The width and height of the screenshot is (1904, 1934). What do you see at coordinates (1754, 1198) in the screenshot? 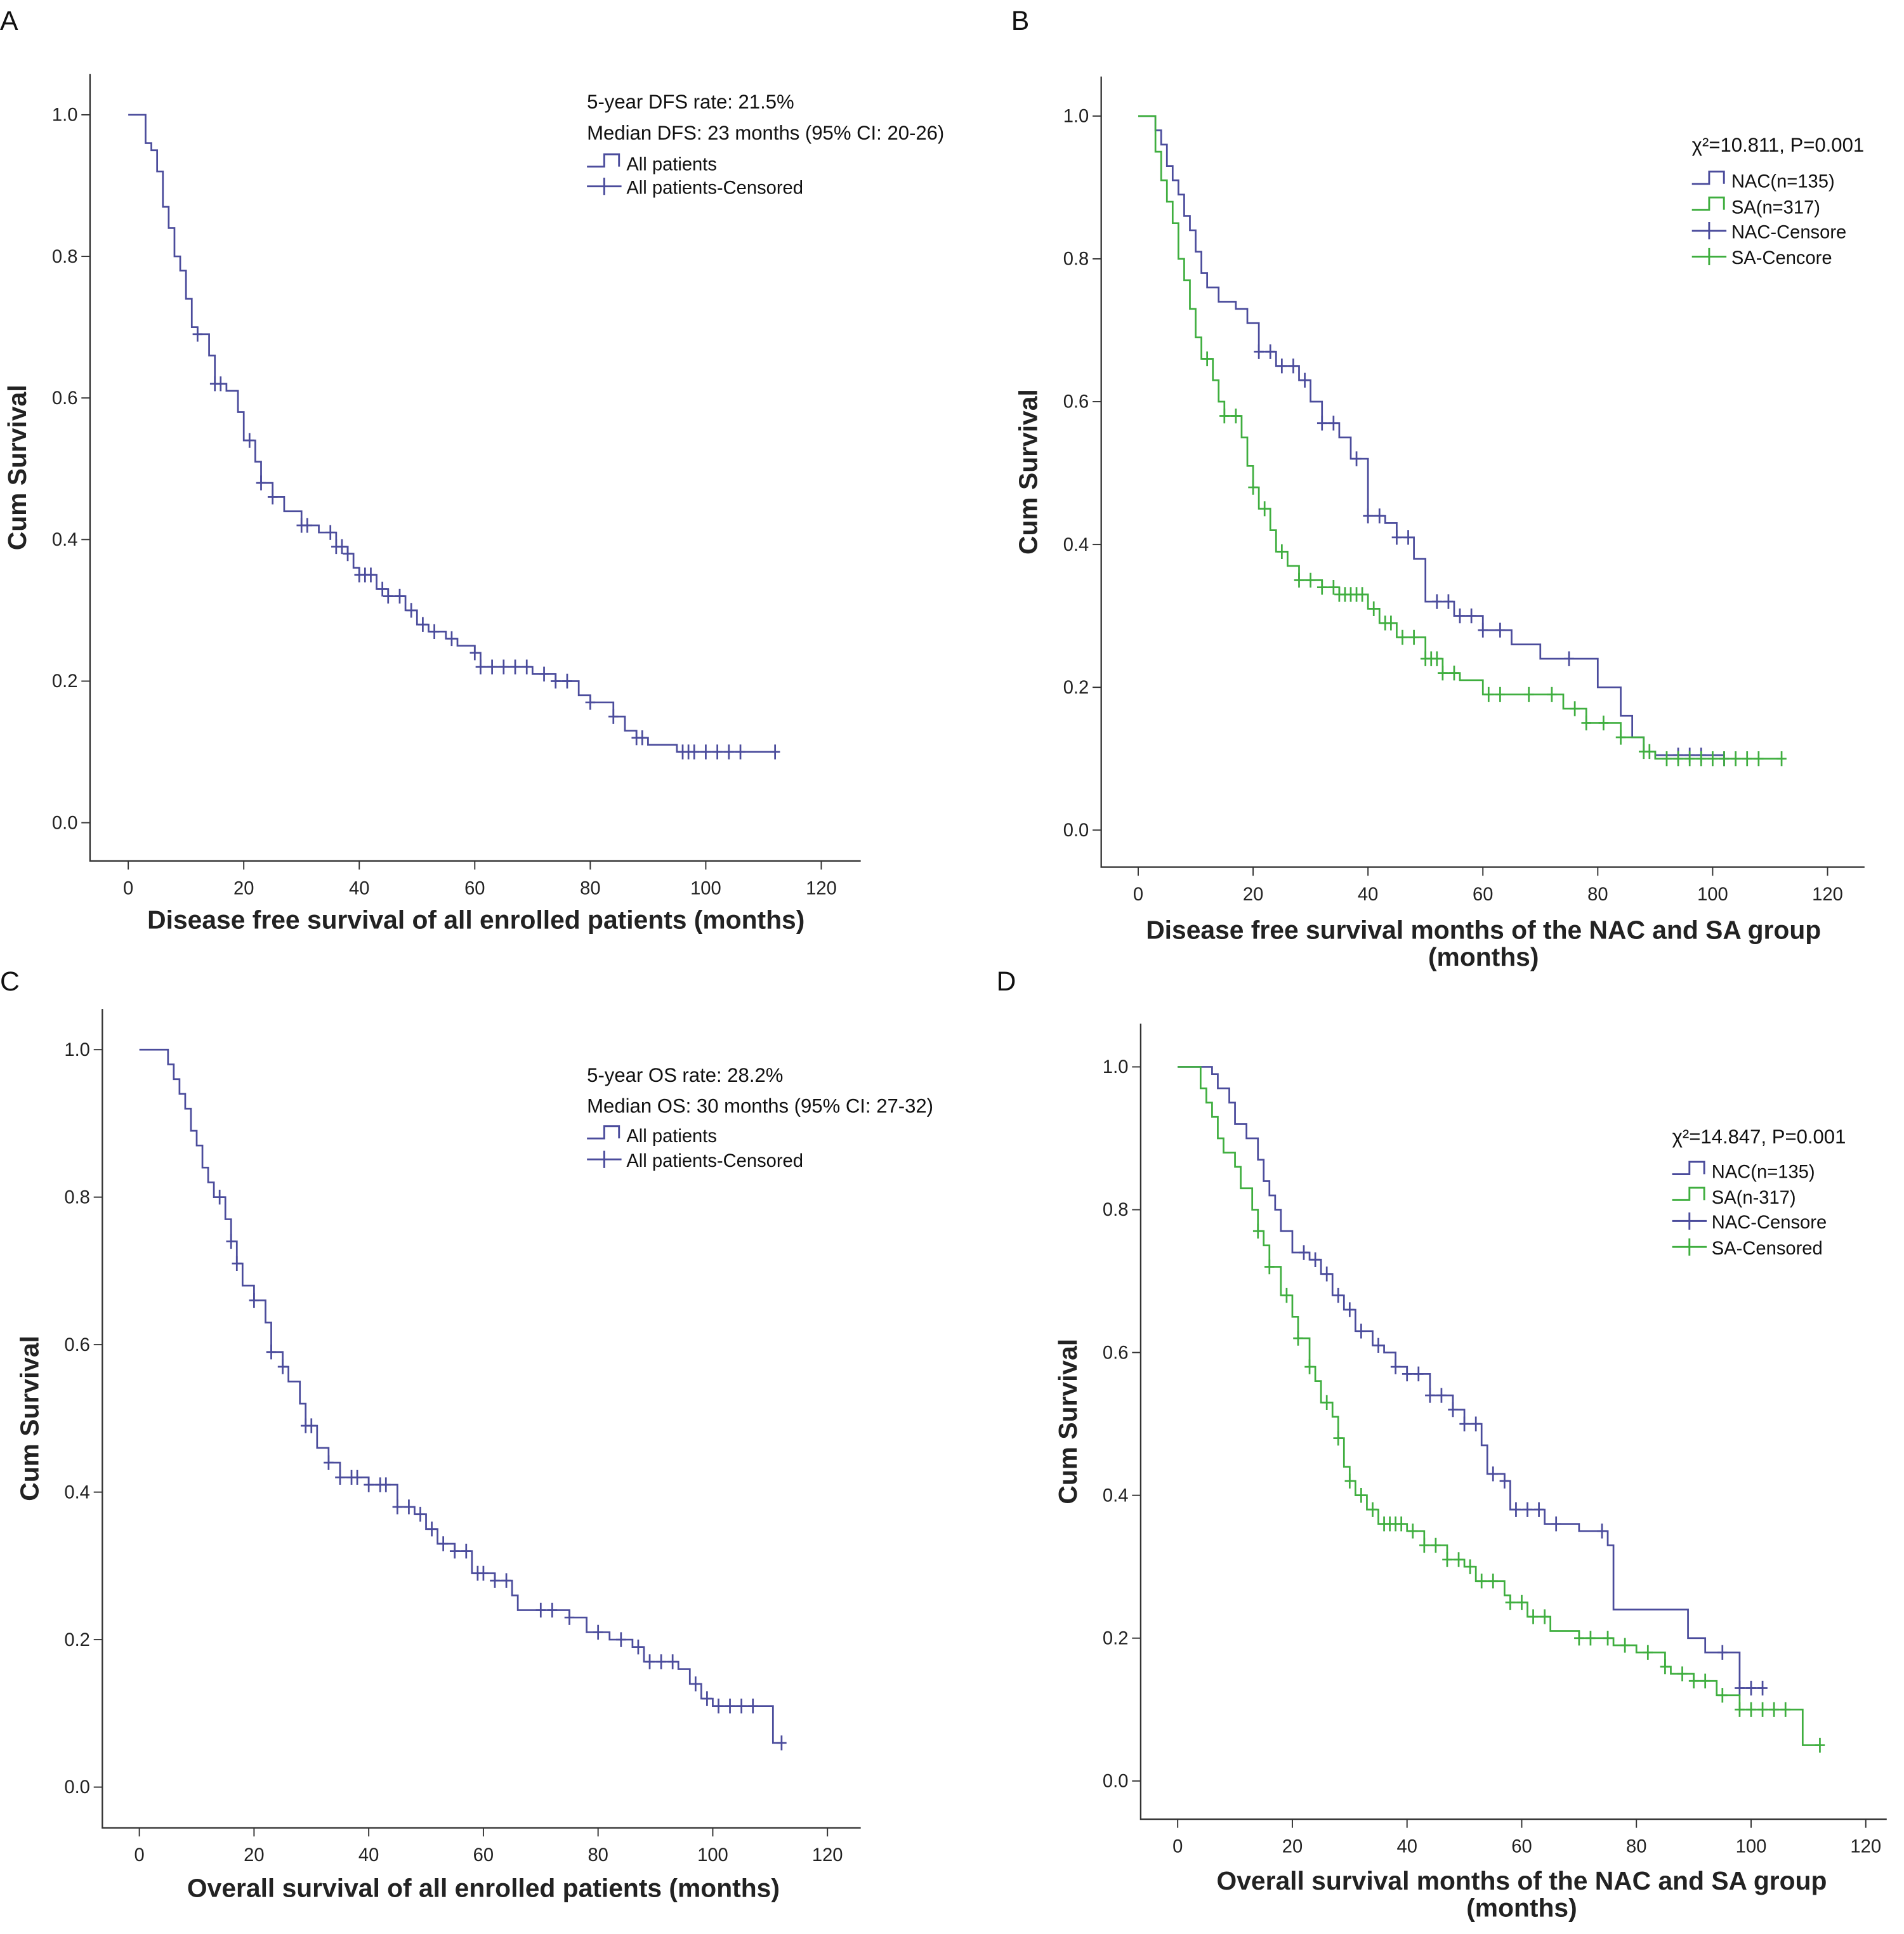
I see `legend-label: SA(n-317)` at bounding box center [1754, 1198].